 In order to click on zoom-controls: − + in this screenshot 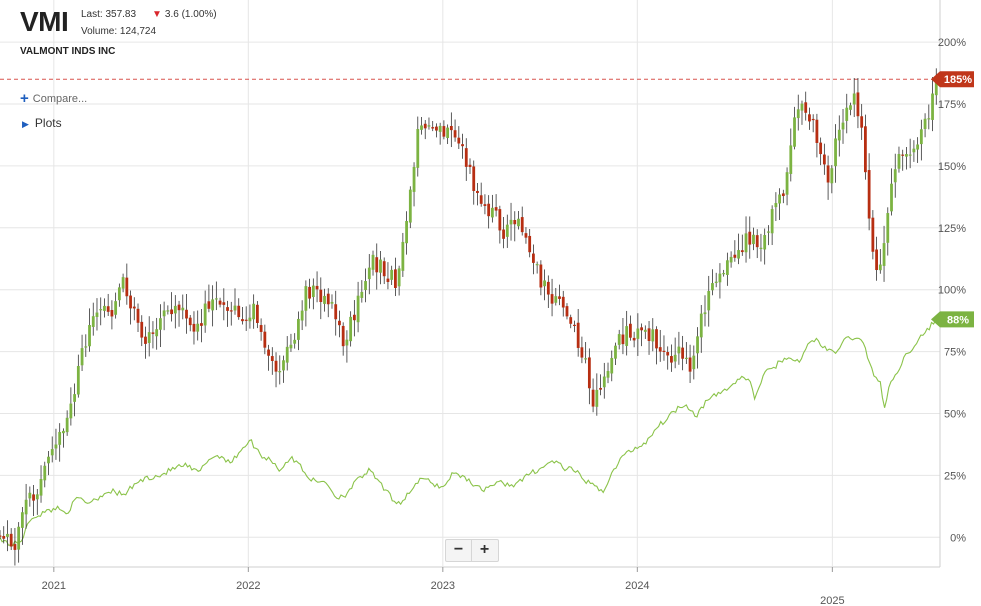, I will do `click(472, 550)`.